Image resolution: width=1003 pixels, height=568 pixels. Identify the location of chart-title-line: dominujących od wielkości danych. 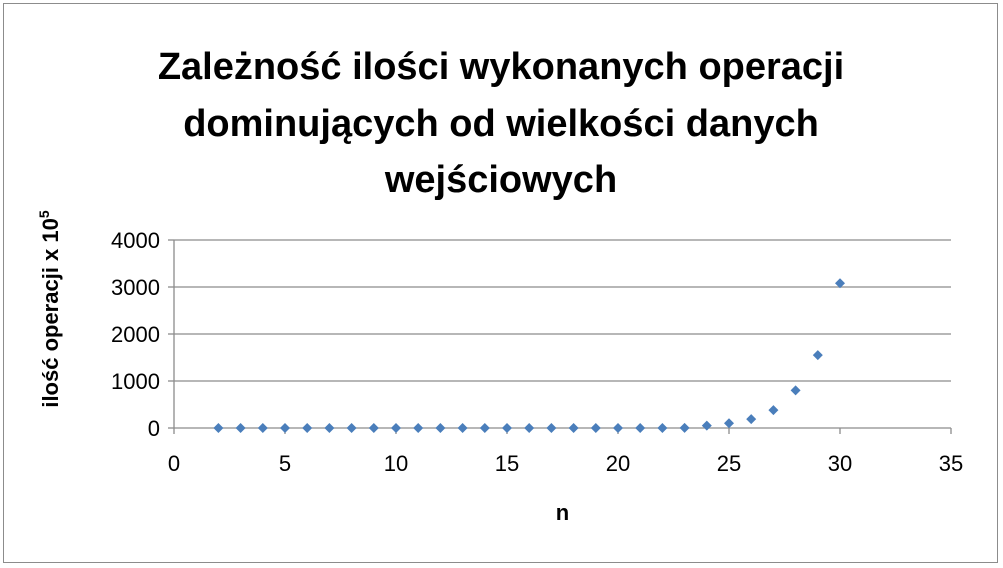
(501, 124).